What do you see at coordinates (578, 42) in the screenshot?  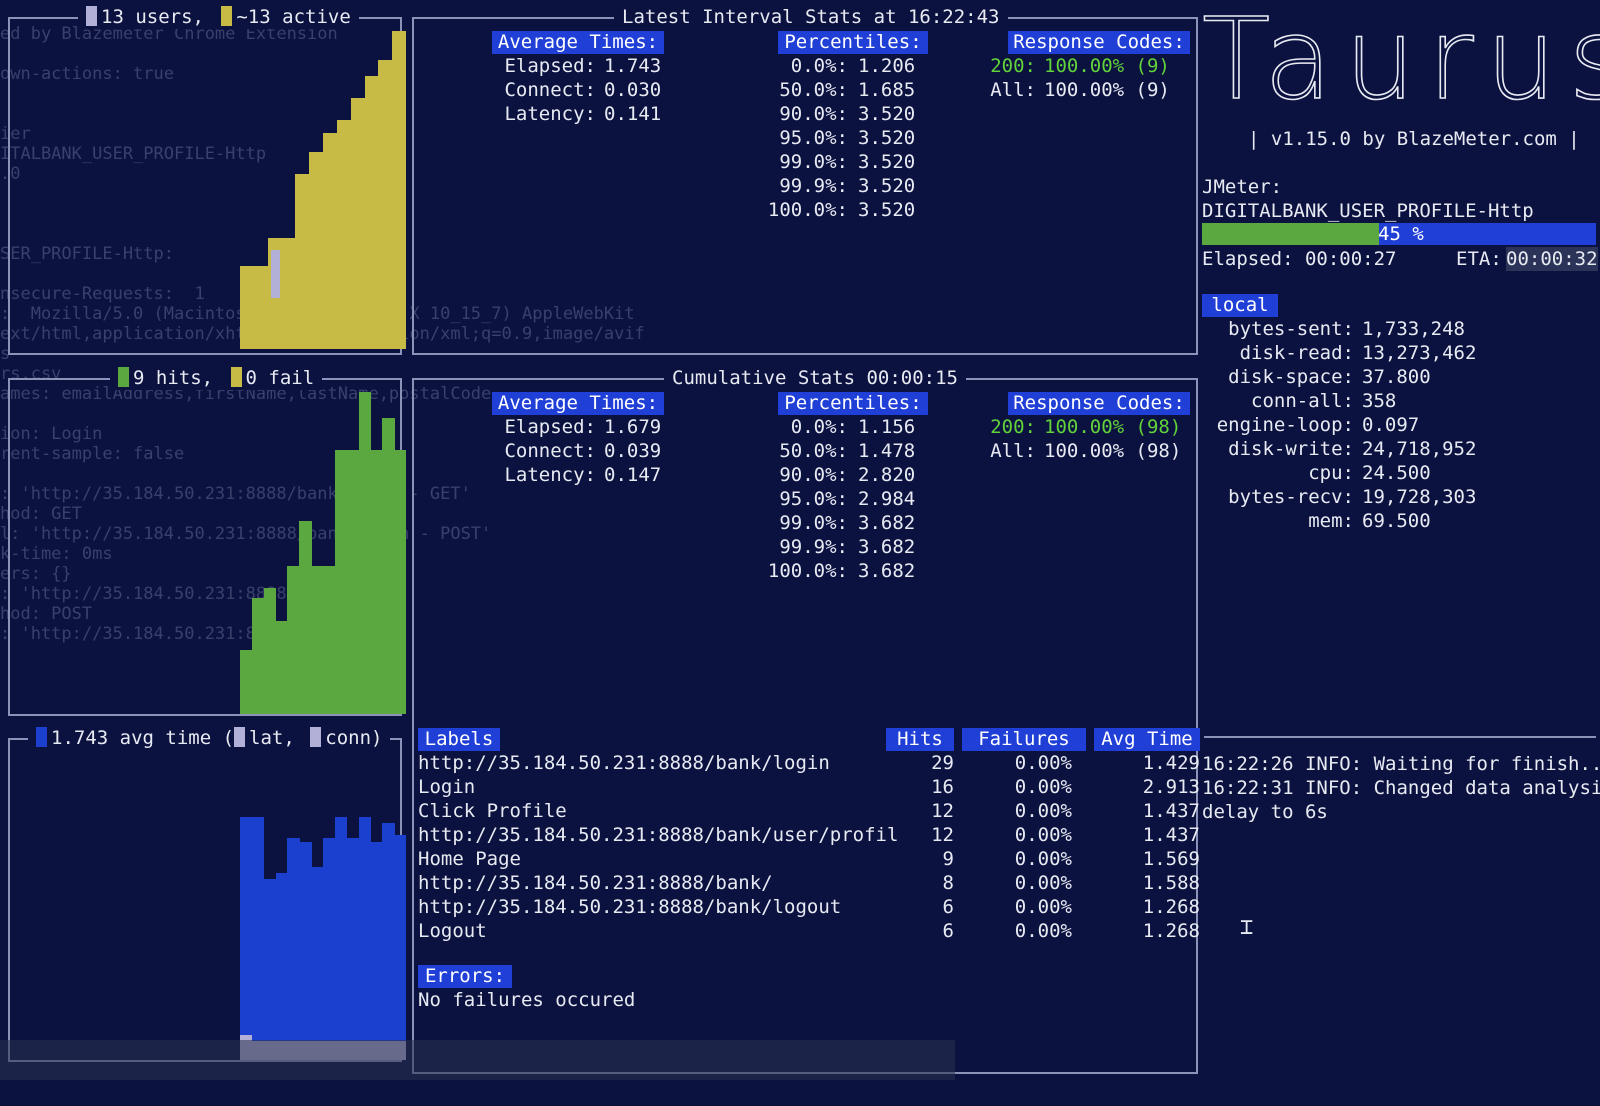 I see `interval-avg-header: Average Times:` at bounding box center [578, 42].